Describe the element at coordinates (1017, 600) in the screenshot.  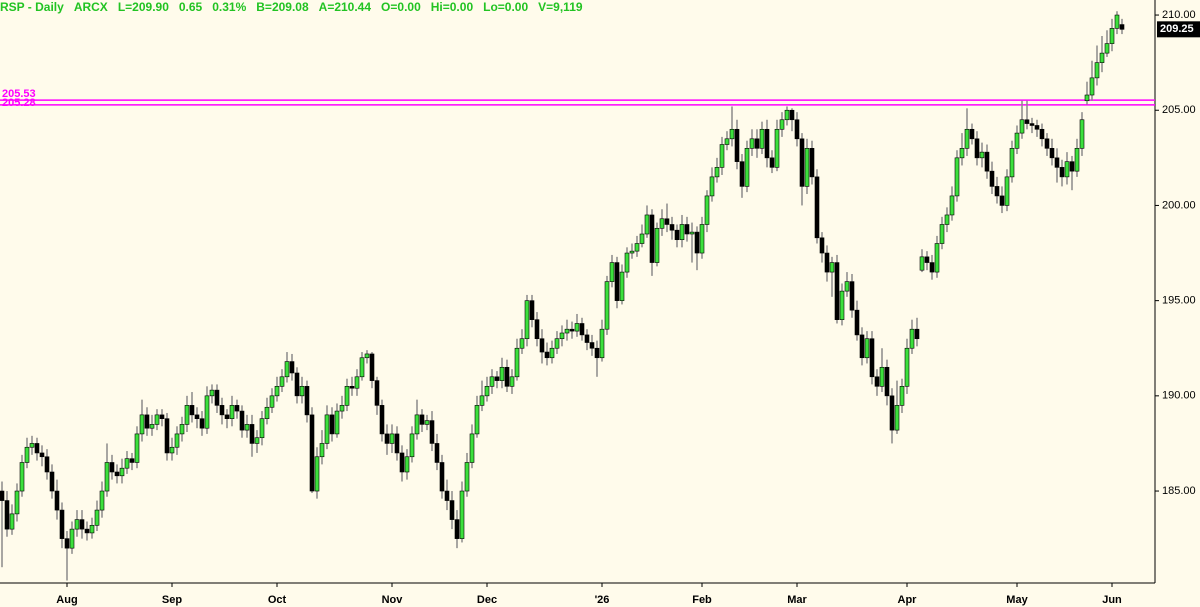
I see `x-tick-label: May` at that location.